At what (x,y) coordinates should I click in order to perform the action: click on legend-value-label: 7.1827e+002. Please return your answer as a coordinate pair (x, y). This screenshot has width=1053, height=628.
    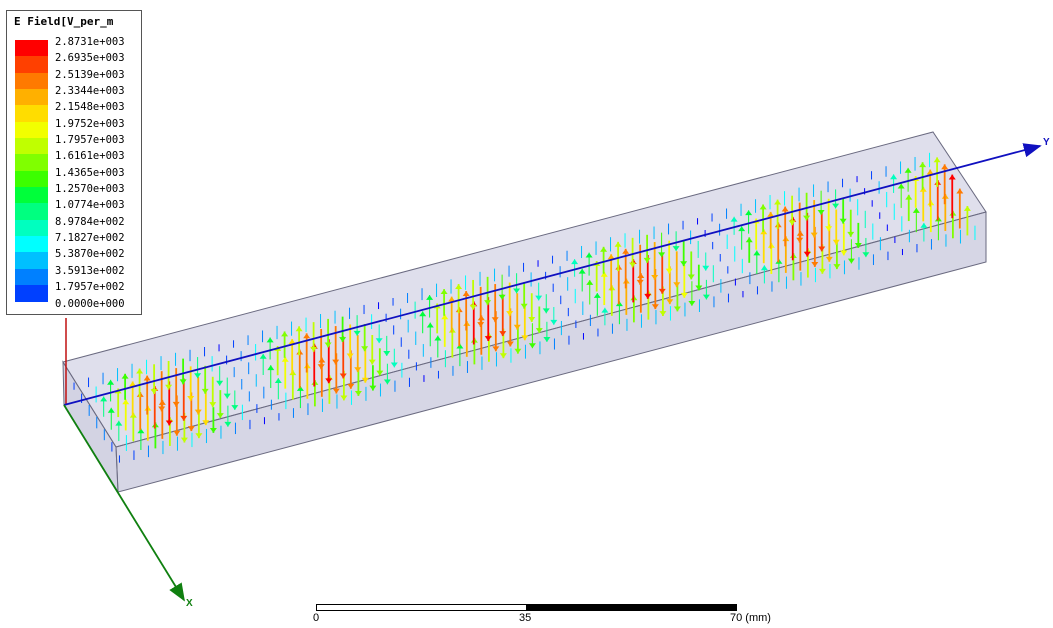
    Looking at the image, I should click on (90, 238).